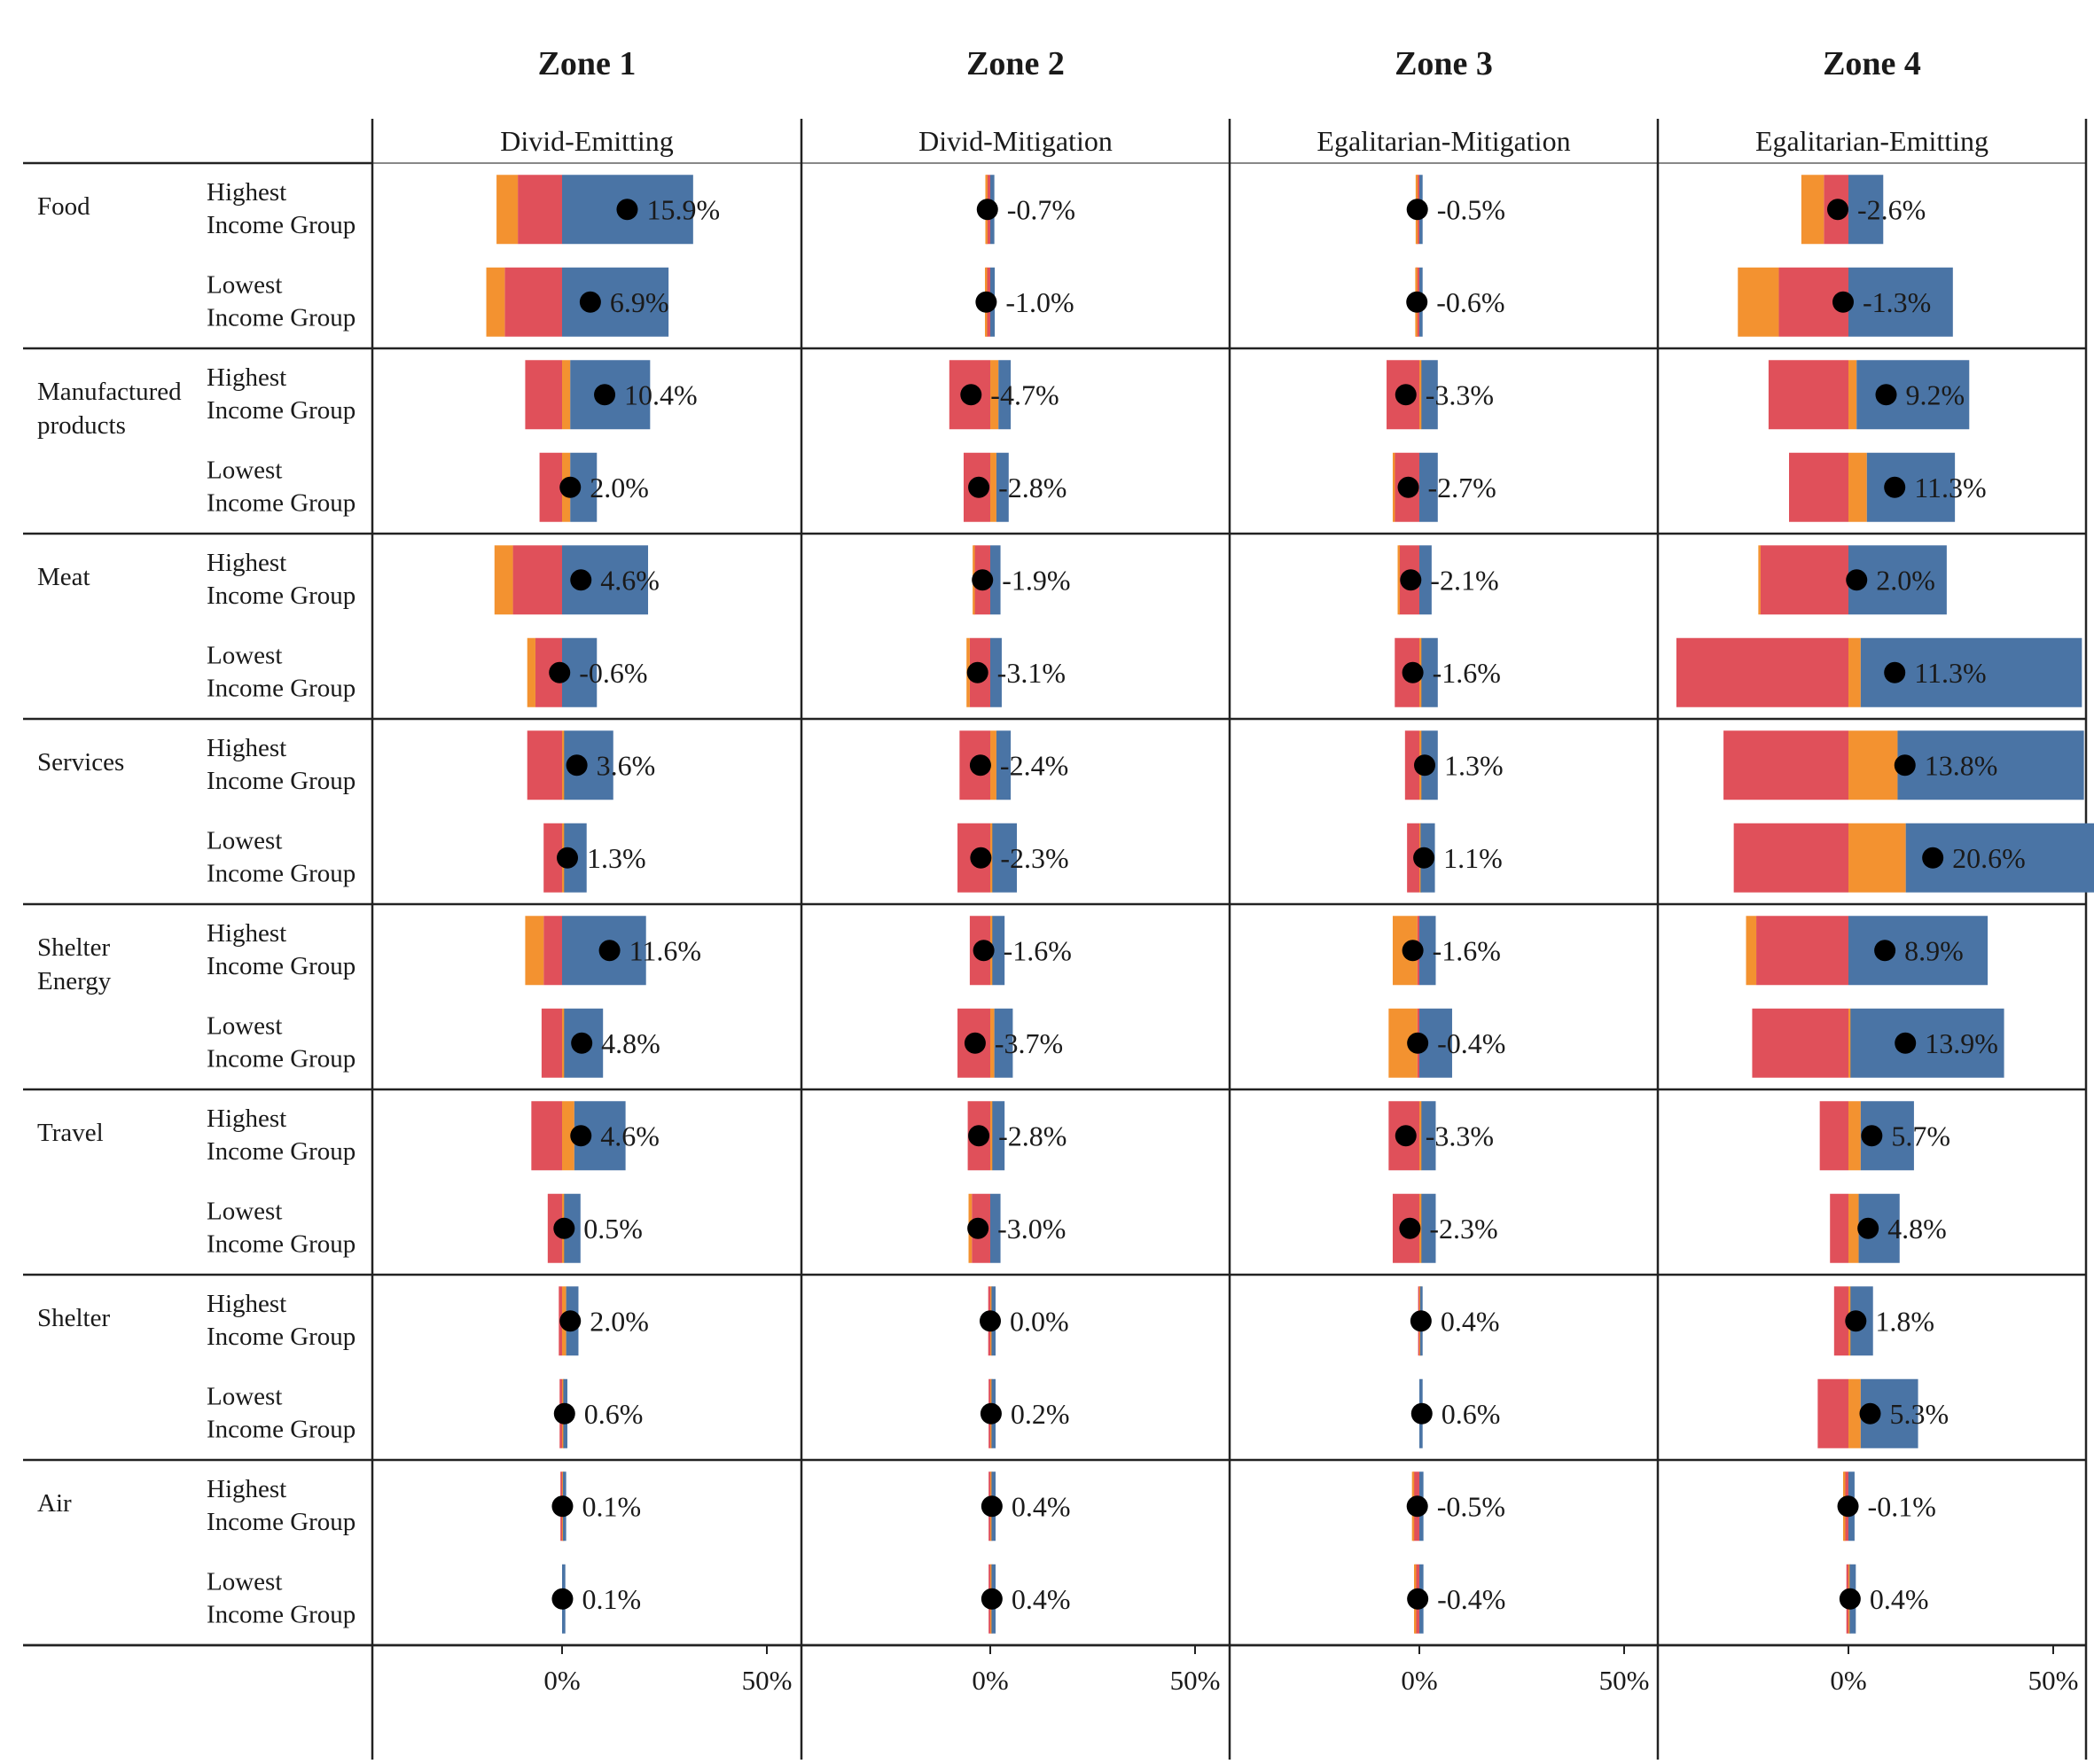 This screenshot has height=1764, width=2094. What do you see at coordinates (1872, 141) in the screenshot?
I see `scenario-title-4: Egalitarian-Emitting` at bounding box center [1872, 141].